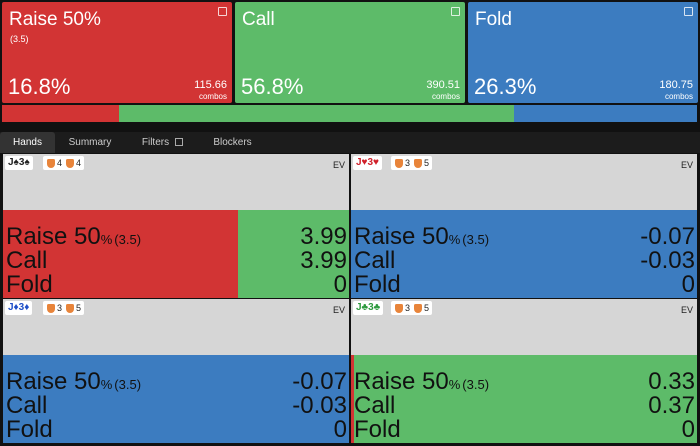 The height and width of the screenshot is (446, 700). Describe the element at coordinates (19, 308) in the screenshot. I see `hand-cards: J♦3♦` at that location.